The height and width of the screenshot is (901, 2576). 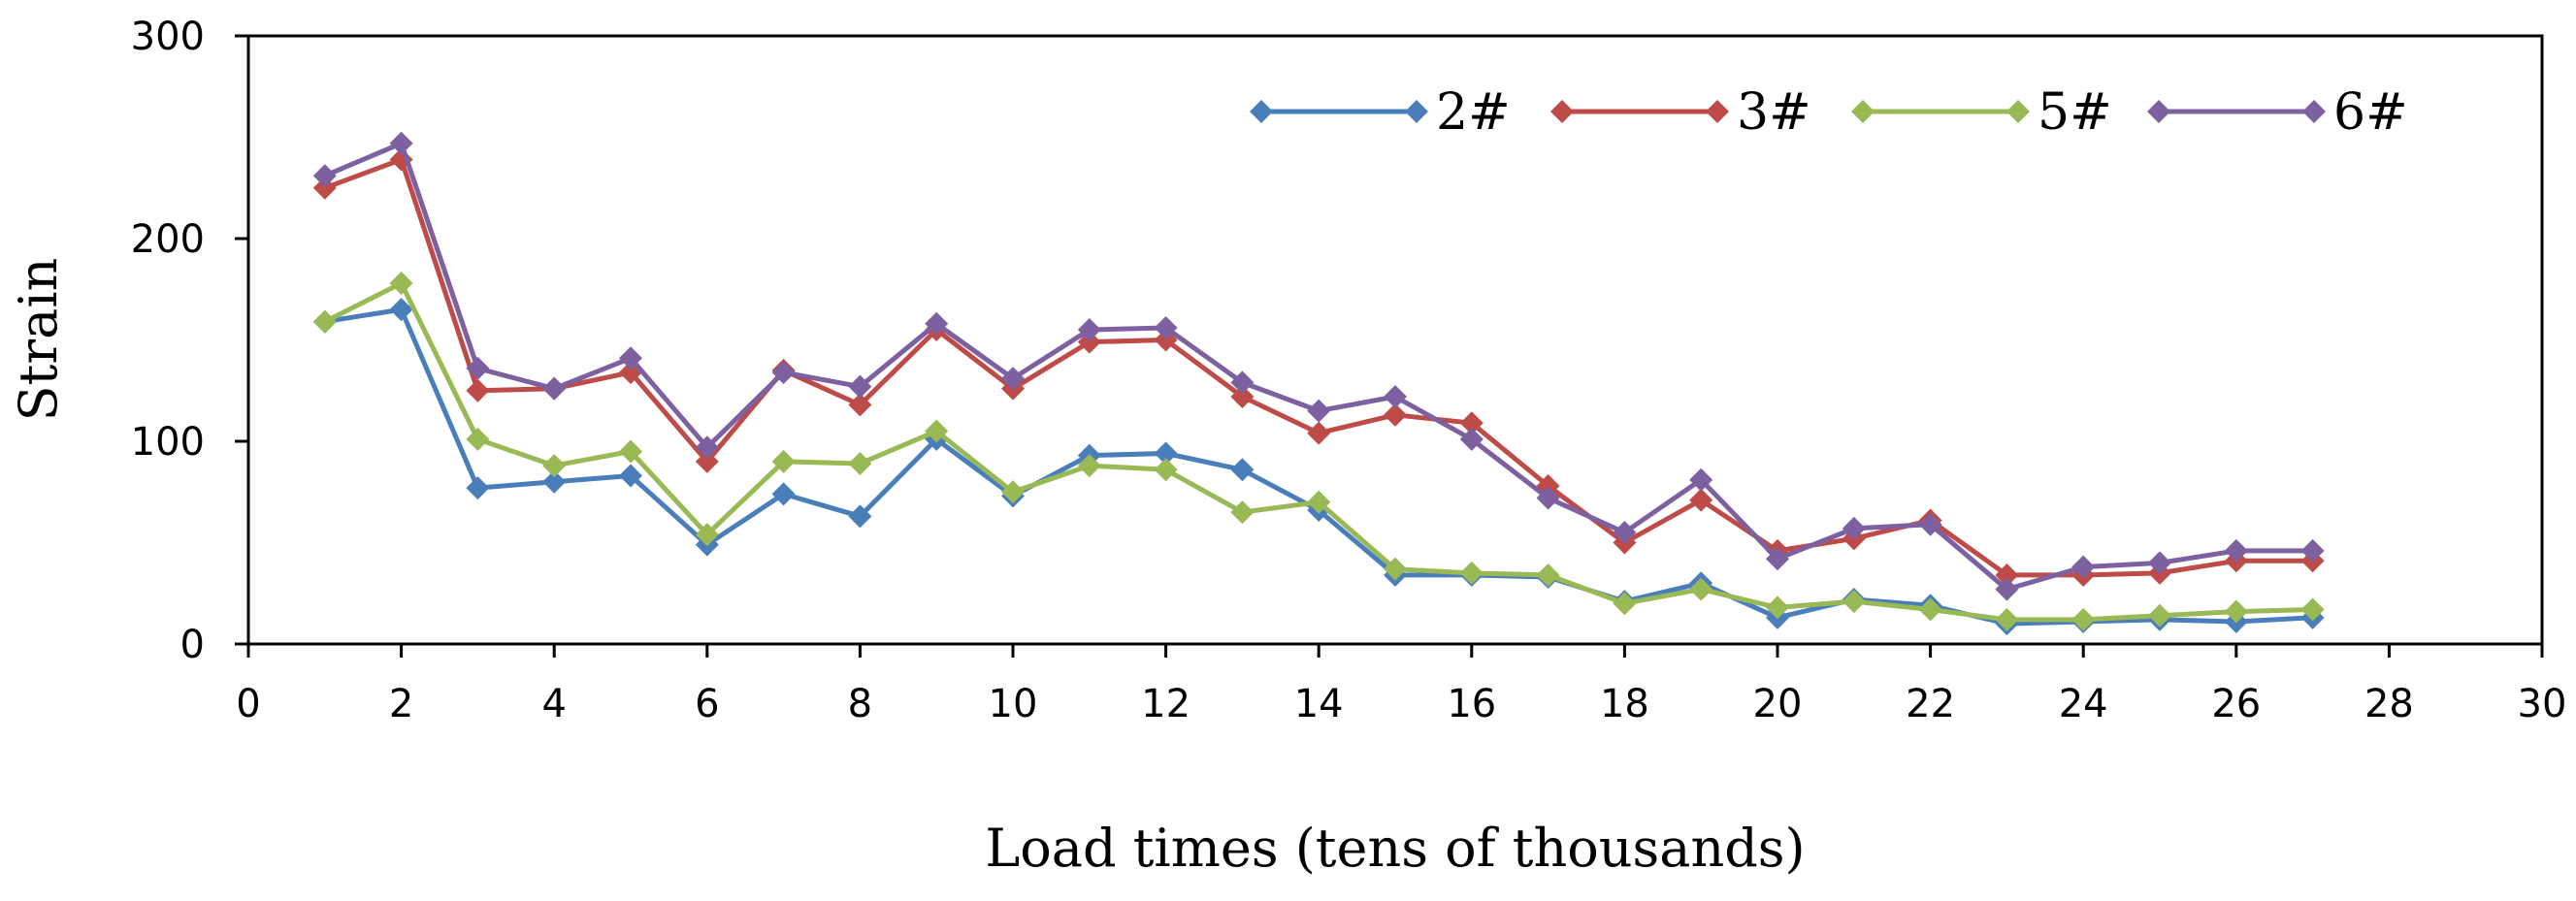 What do you see at coordinates (553, 704) in the screenshot?
I see `x-tick-label: 4` at bounding box center [553, 704].